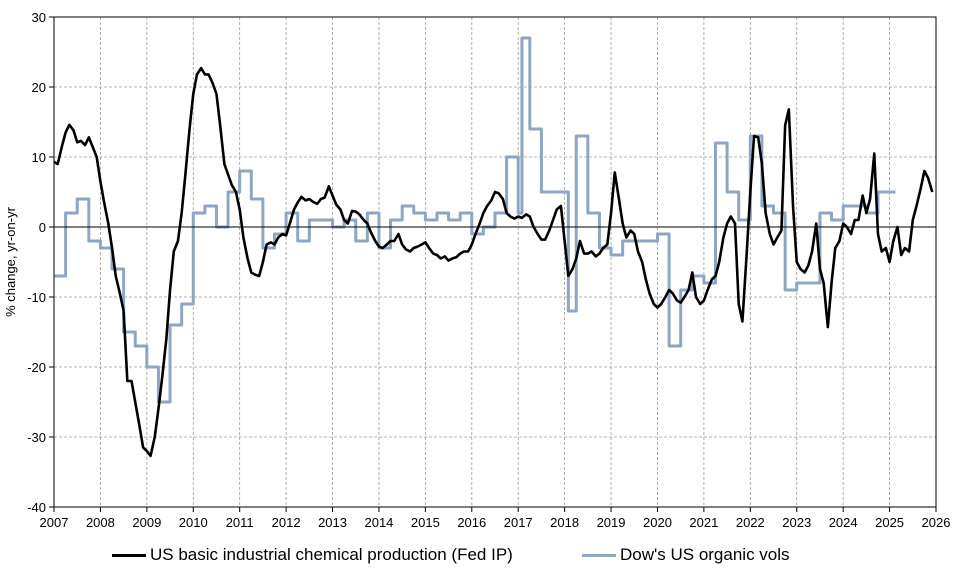 The width and height of the screenshot is (957, 580). I want to click on y-tick-label: -30, so click(36, 437).